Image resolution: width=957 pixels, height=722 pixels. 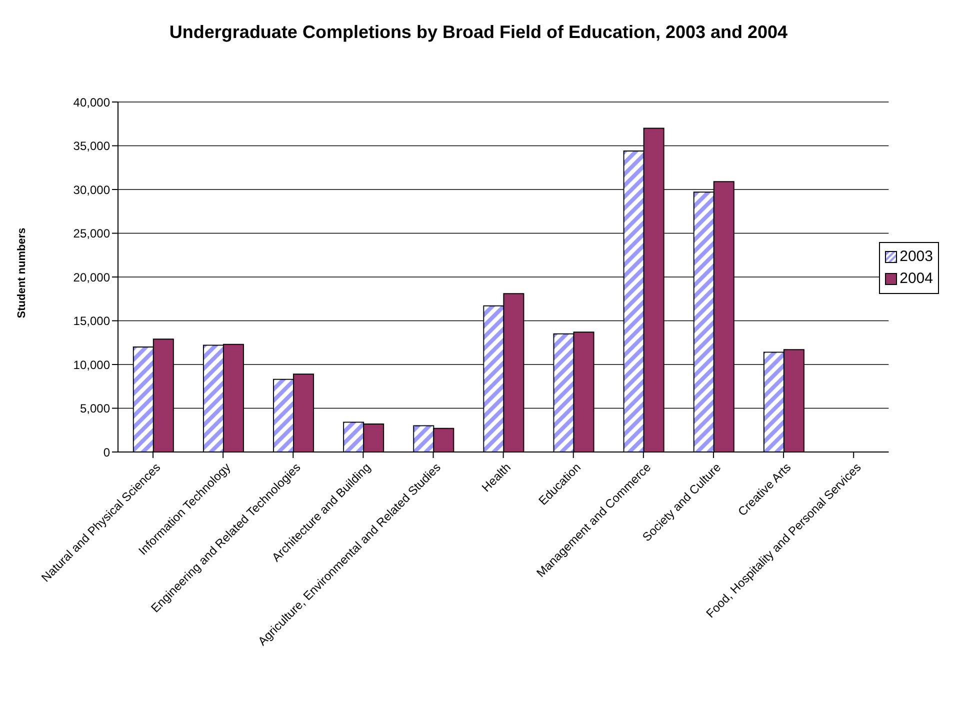 What do you see at coordinates (91, 365) in the screenshot?
I see `y-tick-label: 10,000` at bounding box center [91, 365].